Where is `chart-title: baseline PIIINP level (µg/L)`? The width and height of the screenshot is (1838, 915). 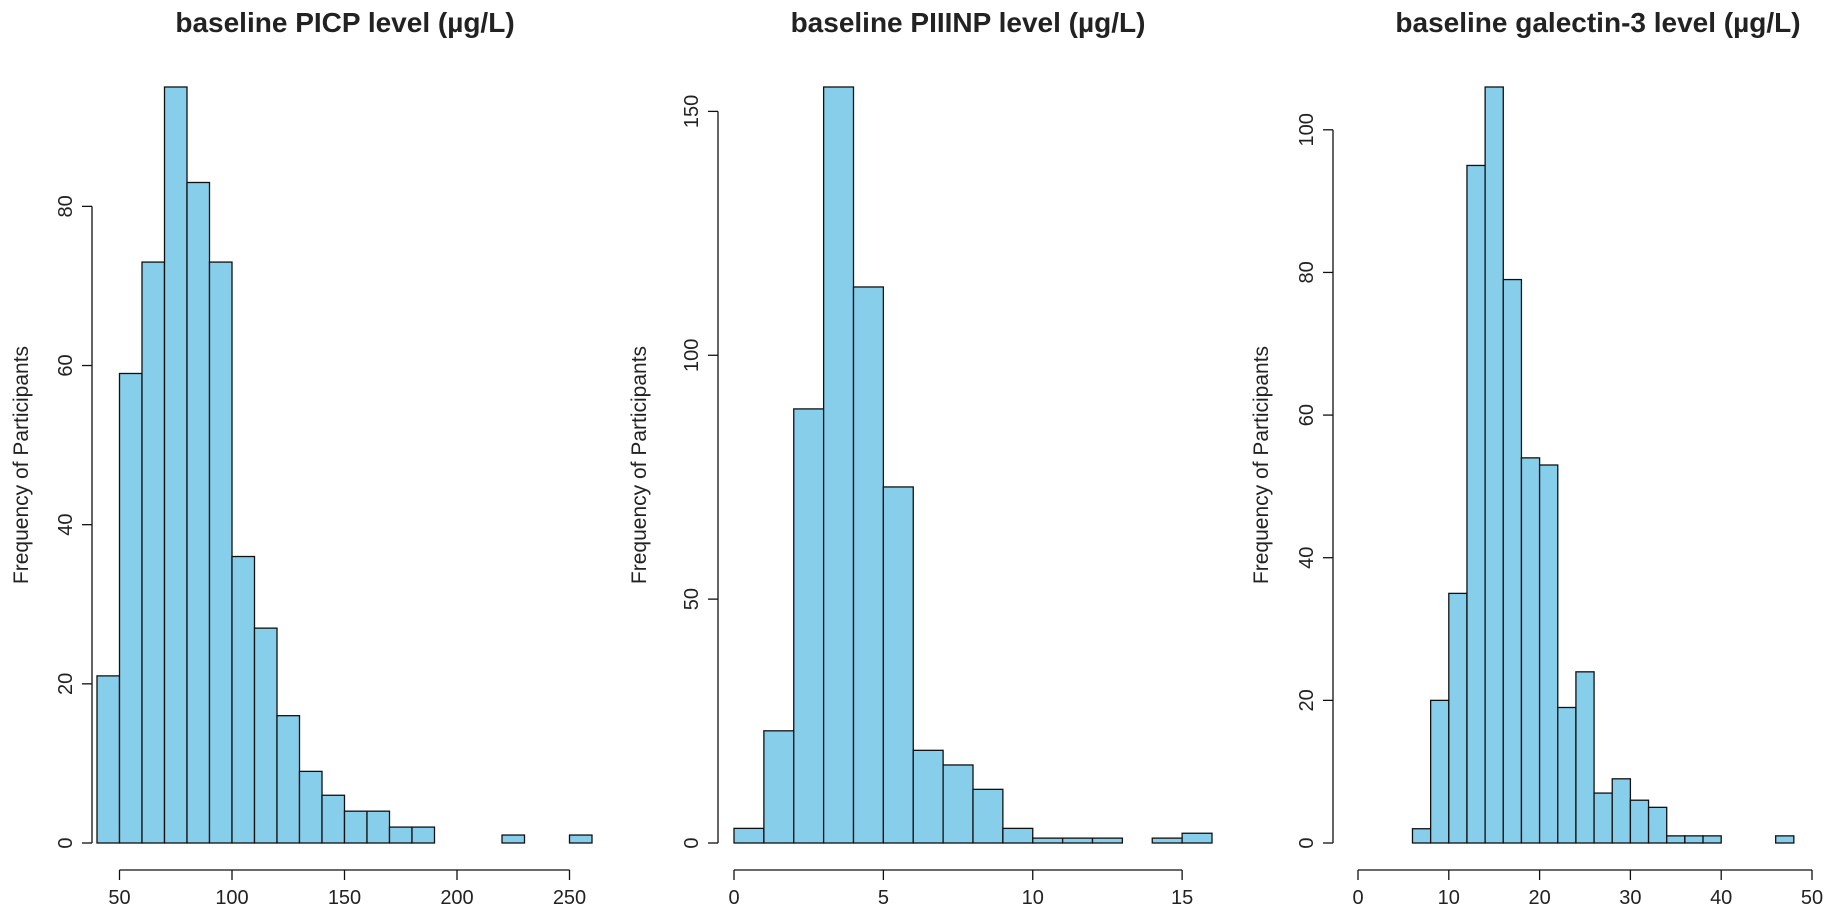
chart-title: baseline PIIINP level (µg/L) is located at coordinates (968, 22).